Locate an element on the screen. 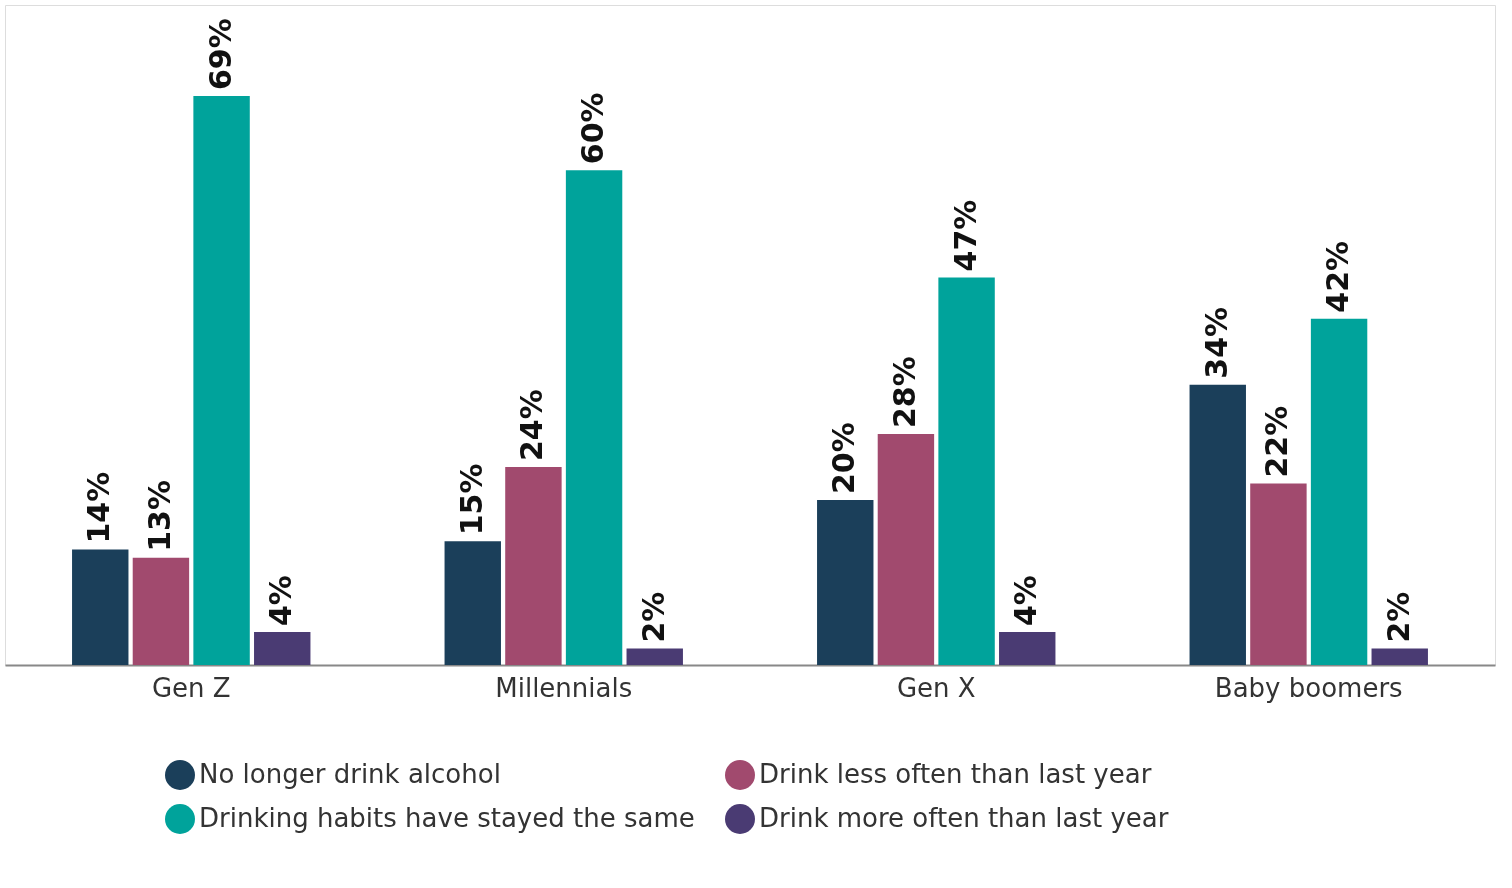 Image resolution: width=1512 pixels, height=888 pixels. data-label: 15% is located at coordinates (471, 499).